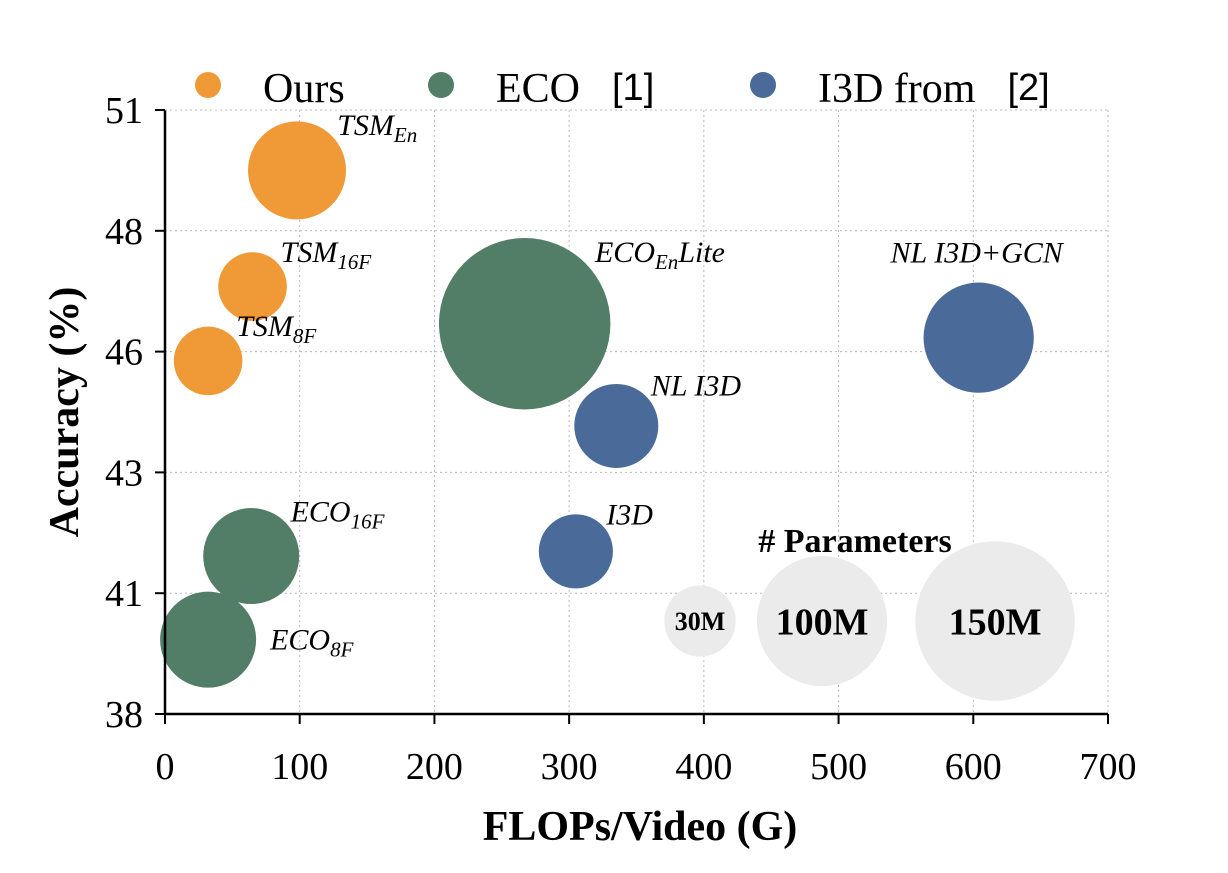  I want to click on y-axis-title: Accuracy (%), so click(65, 412).